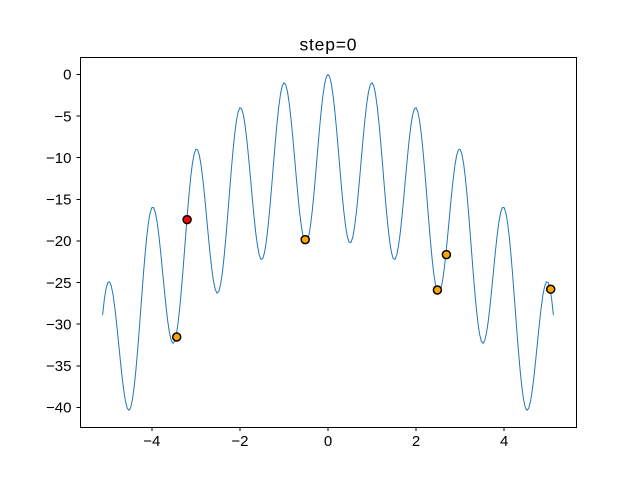 The image size is (640, 480). Describe the element at coordinates (239, 441) in the screenshot. I see `svg-text: −2` at that location.